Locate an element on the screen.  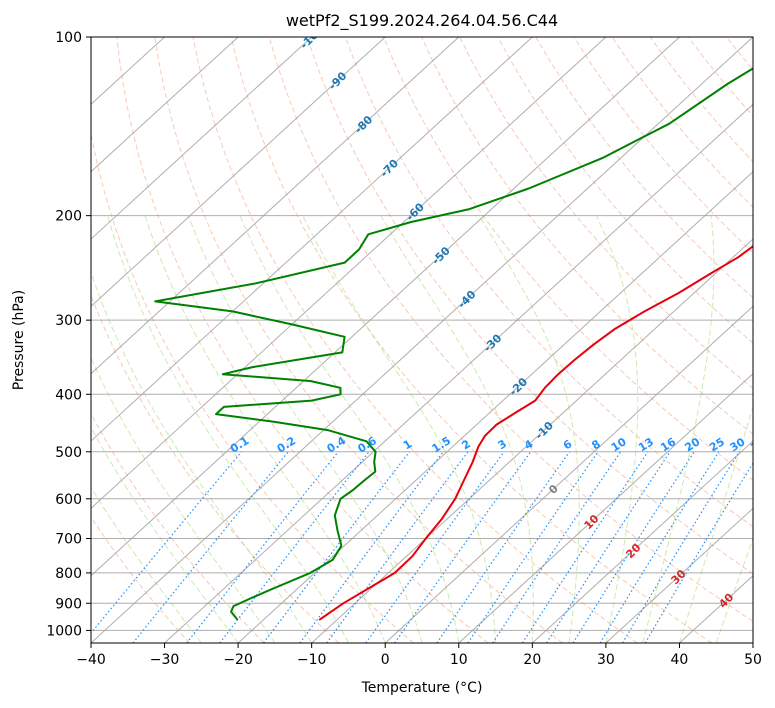
x-tick-label: −30 is located at coordinates (165, 660).